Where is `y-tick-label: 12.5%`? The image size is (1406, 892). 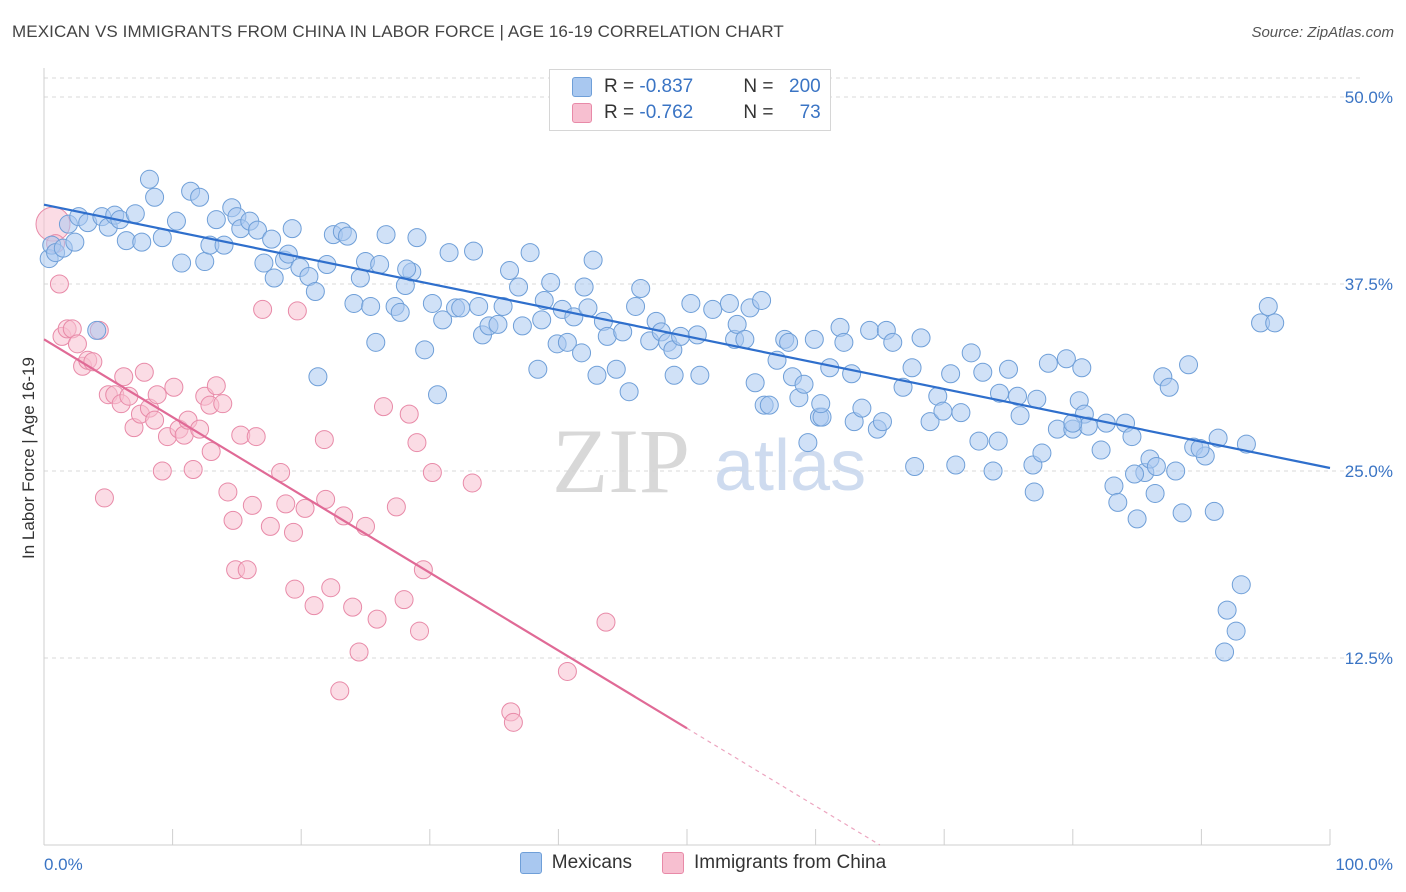
y-tick-label: 12.5% is located at coordinates (1369, 658).